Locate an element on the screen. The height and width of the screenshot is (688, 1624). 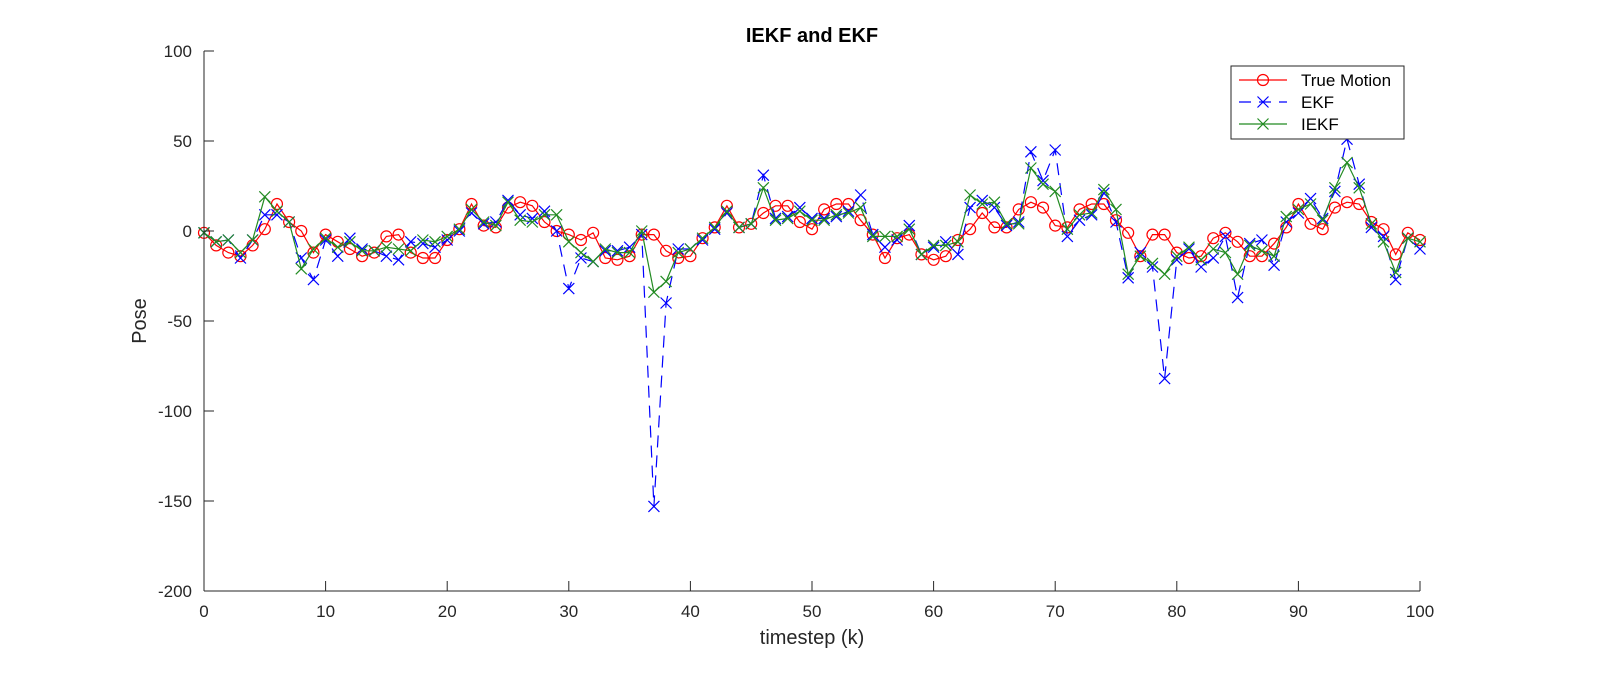
series-true-motion is located at coordinates (812, 231).